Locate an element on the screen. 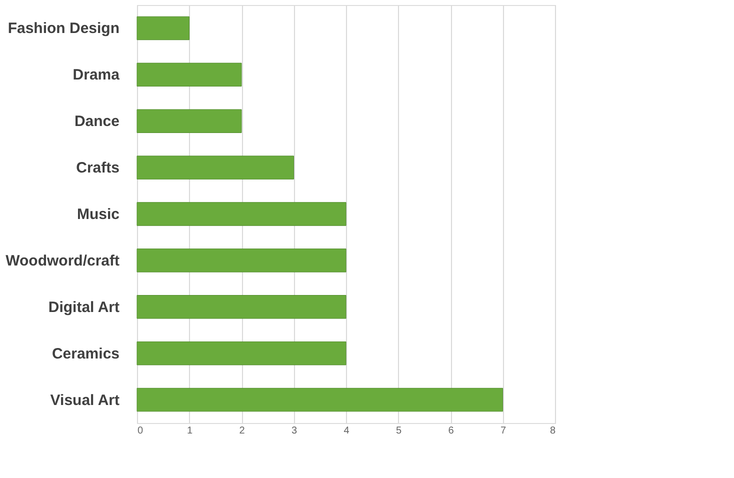 This screenshot has width=734, height=478. x-tick-label: 6 is located at coordinates (451, 431).